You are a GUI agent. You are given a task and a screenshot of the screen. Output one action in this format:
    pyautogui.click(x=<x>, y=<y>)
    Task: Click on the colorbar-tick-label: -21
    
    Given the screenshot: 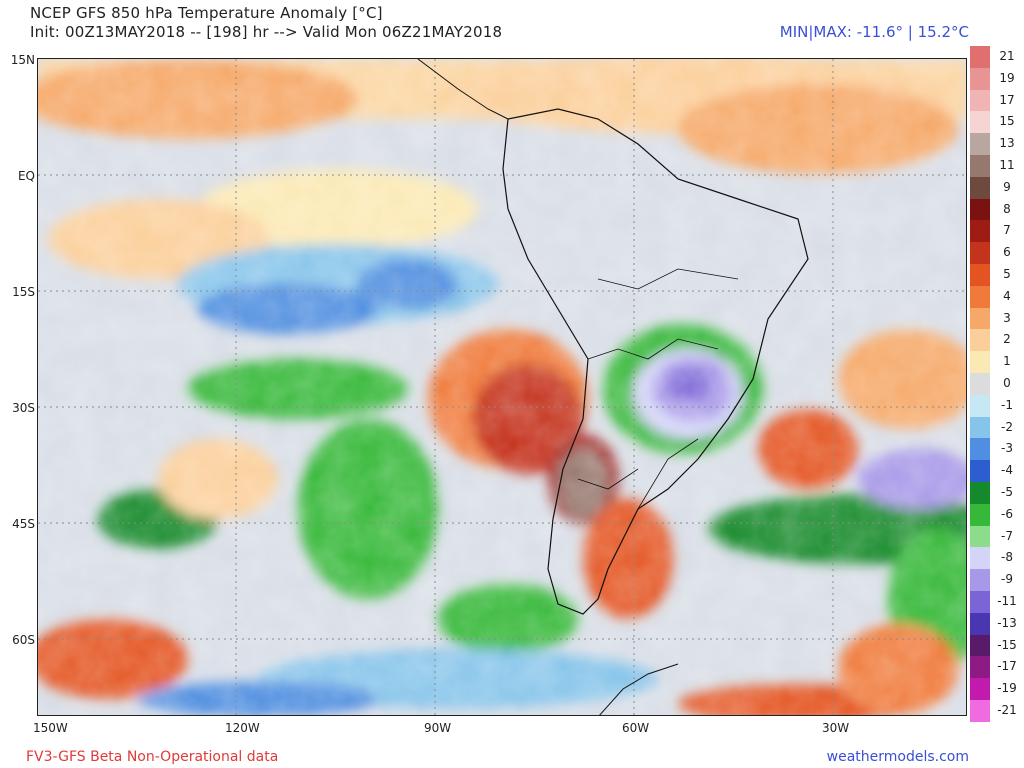 What is the action you would take?
    pyautogui.click(x=1007, y=710)
    